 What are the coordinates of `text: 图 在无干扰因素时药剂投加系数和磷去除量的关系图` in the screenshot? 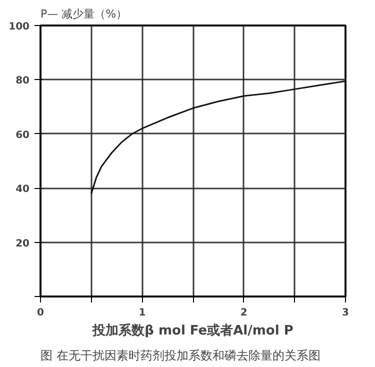 It's located at (180, 355).